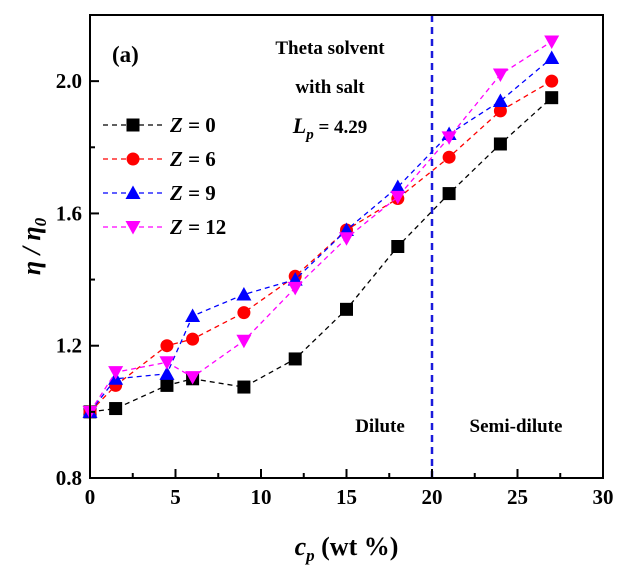 This screenshot has height=565, width=620. Describe the element at coordinates (199, 159) in the screenshot. I see `legend-value: = 6` at that location.